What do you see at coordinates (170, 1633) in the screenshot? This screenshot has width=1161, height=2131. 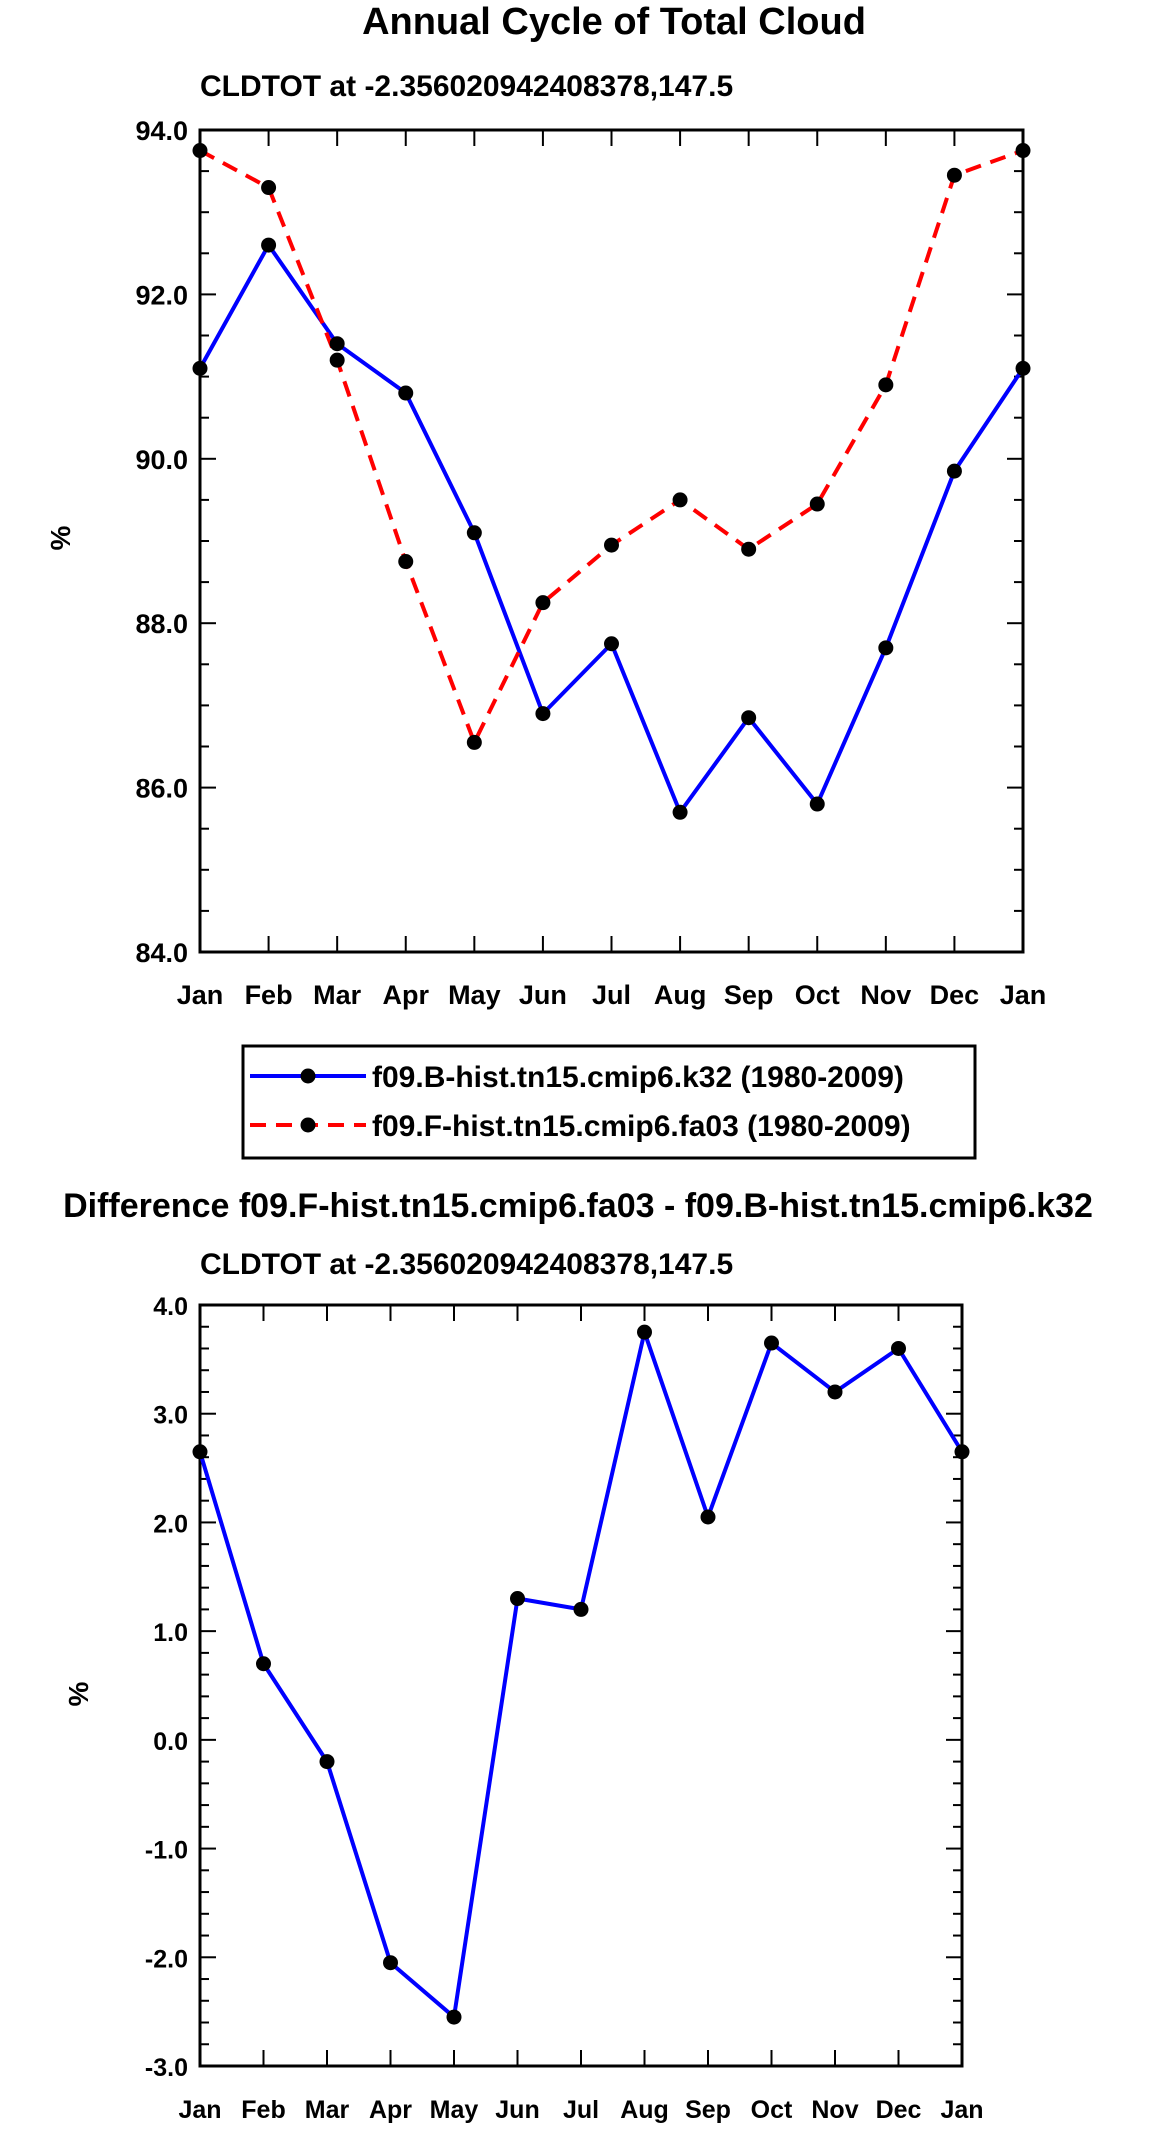 I see `y-tick-label: 1.0` at bounding box center [170, 1633].